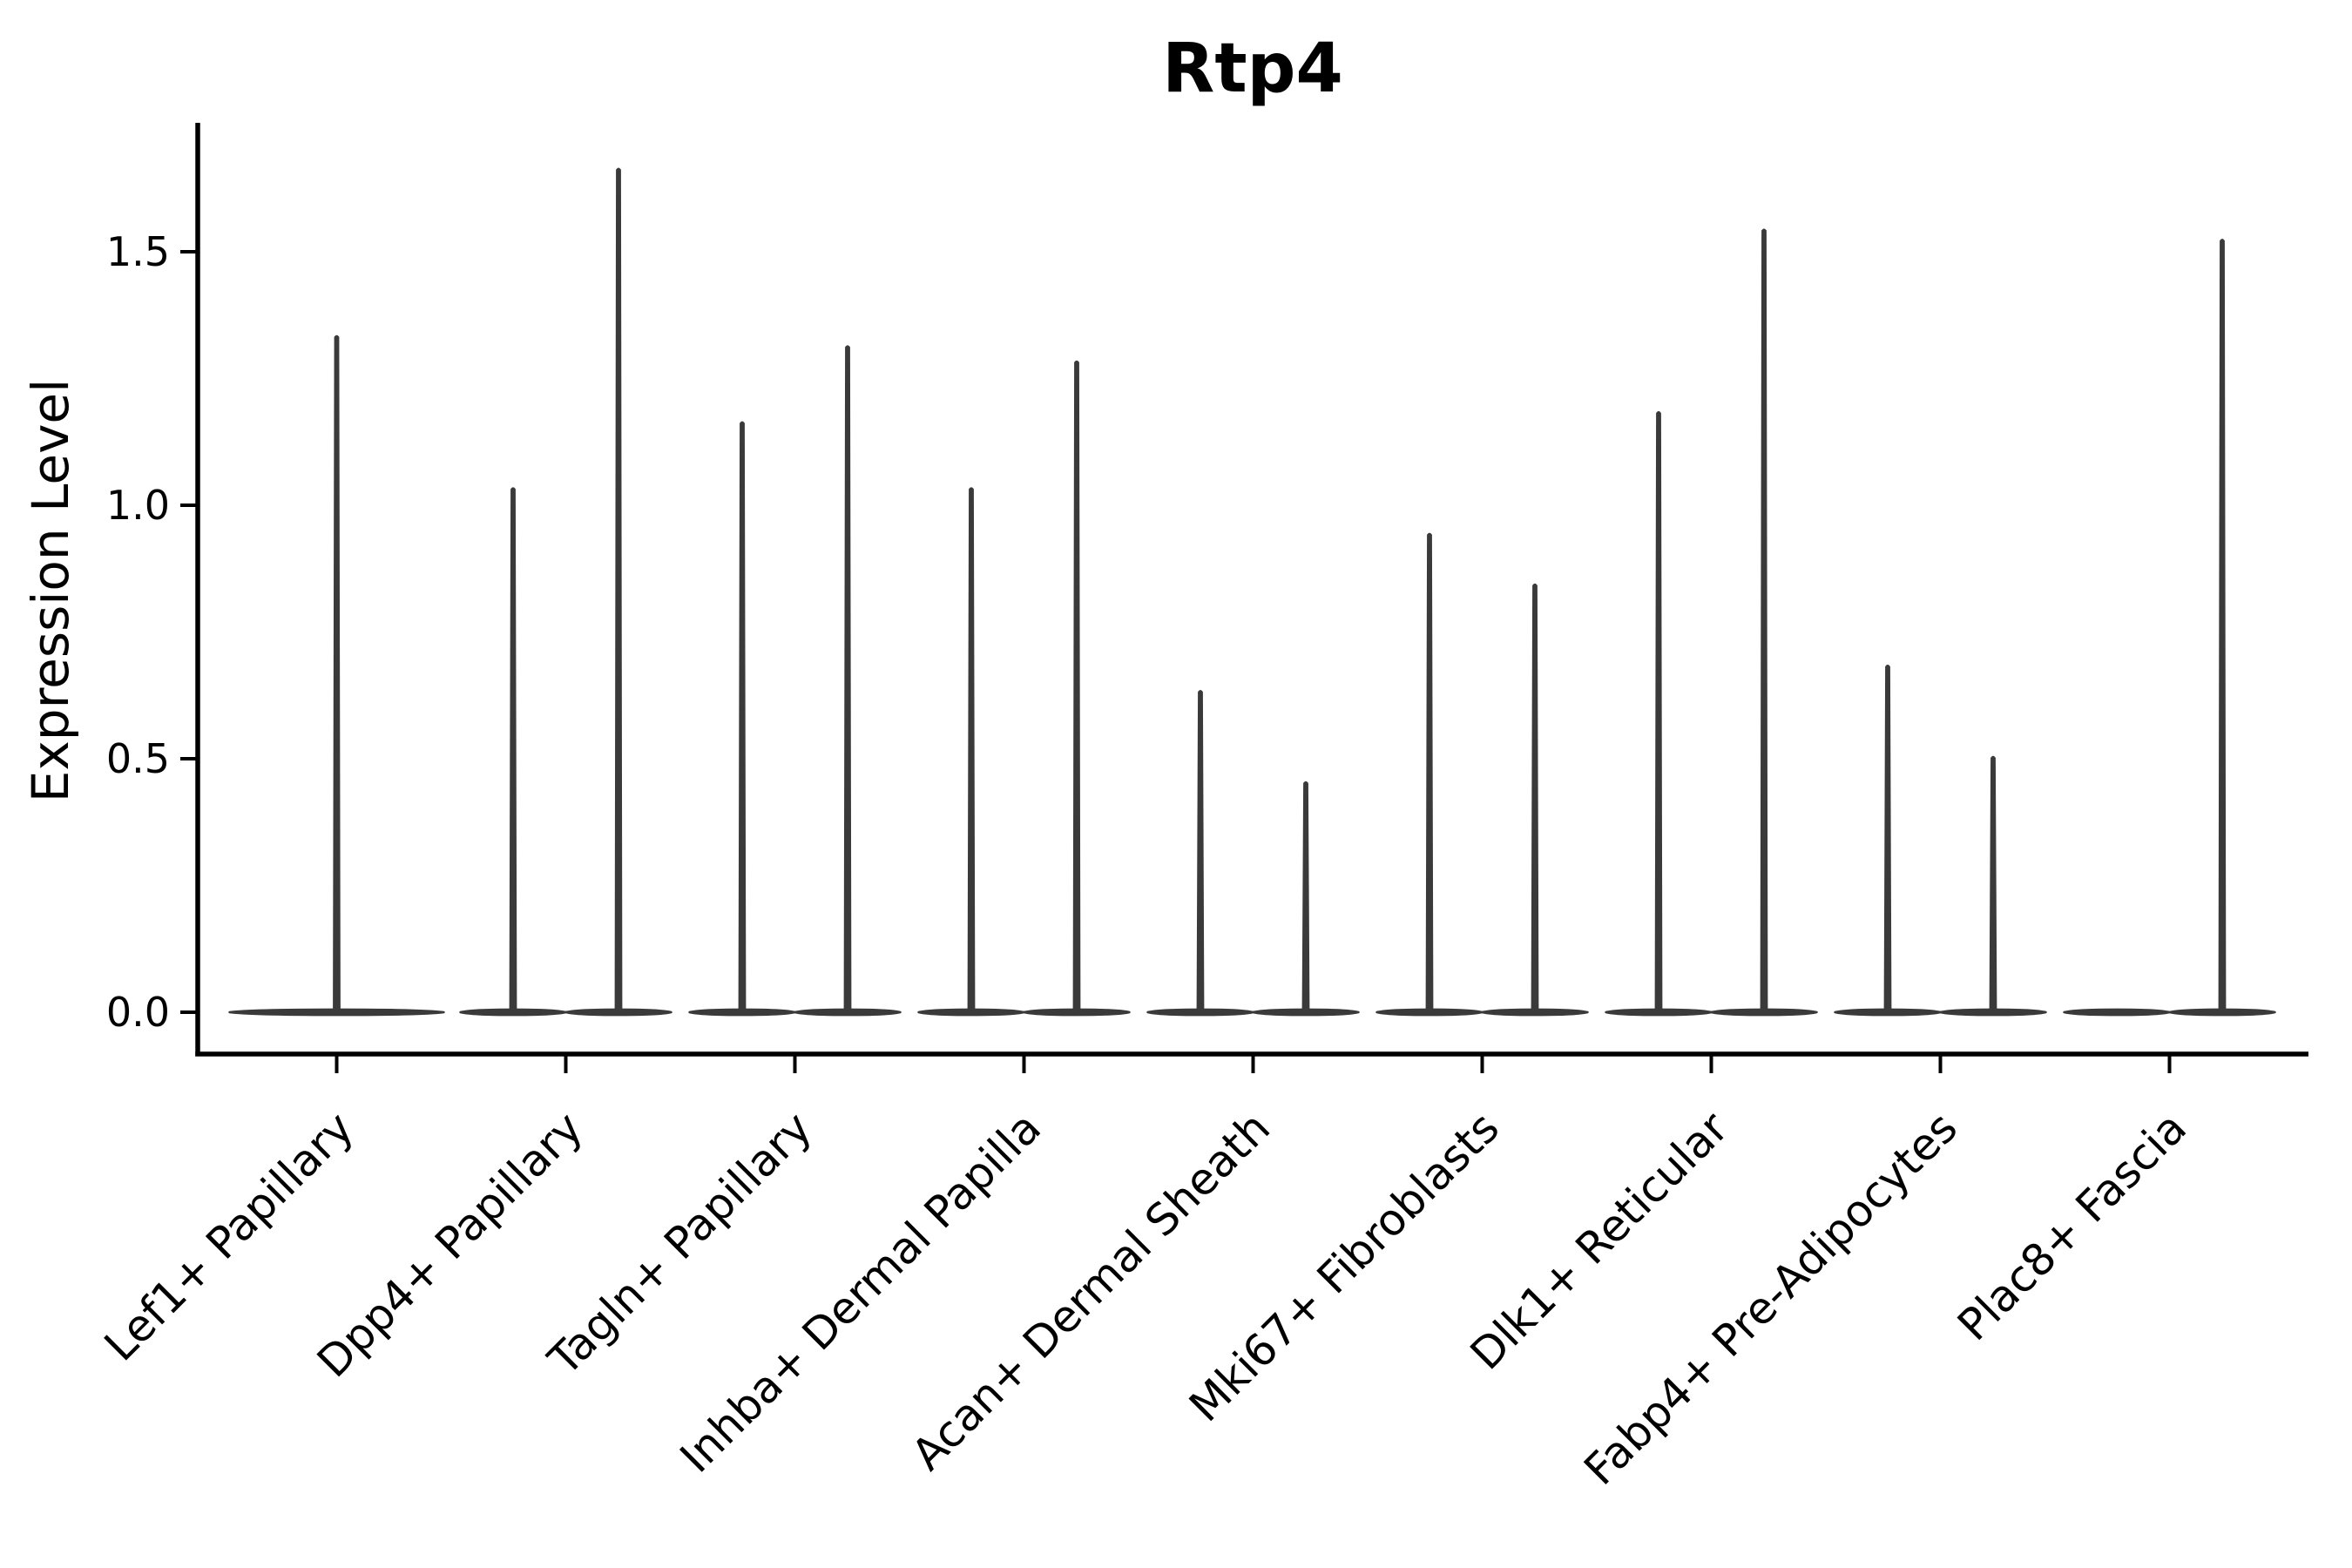 This screenshot has width=2352, height=1568. Describe the element at coordinates (50, 590) in the screenshot. I see `y-axis-label: Expression Level` at that location.